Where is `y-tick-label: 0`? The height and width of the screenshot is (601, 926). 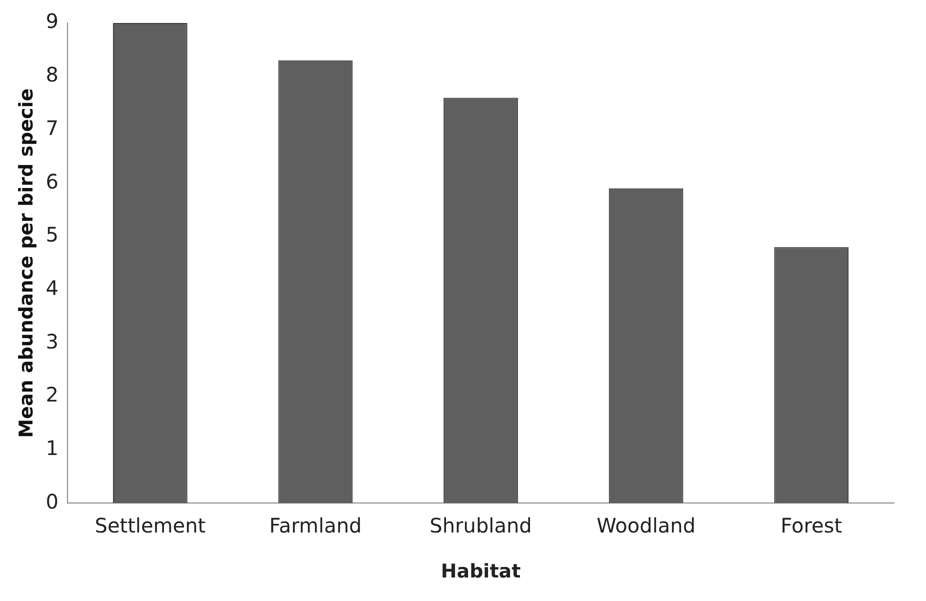
y-tick-label: 0 is located at coordinates (52, 501).